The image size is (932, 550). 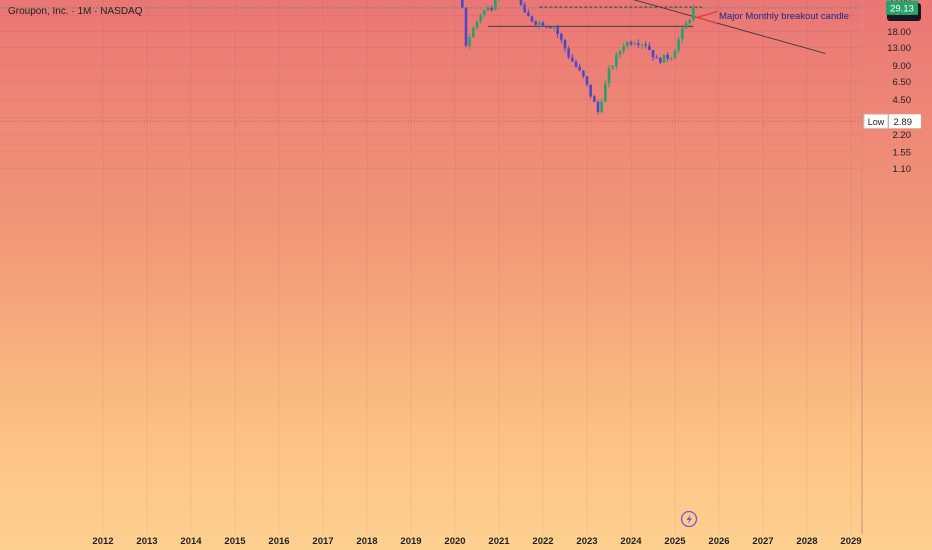 I want to click on last-price-tag, so click(x=902, y=7).